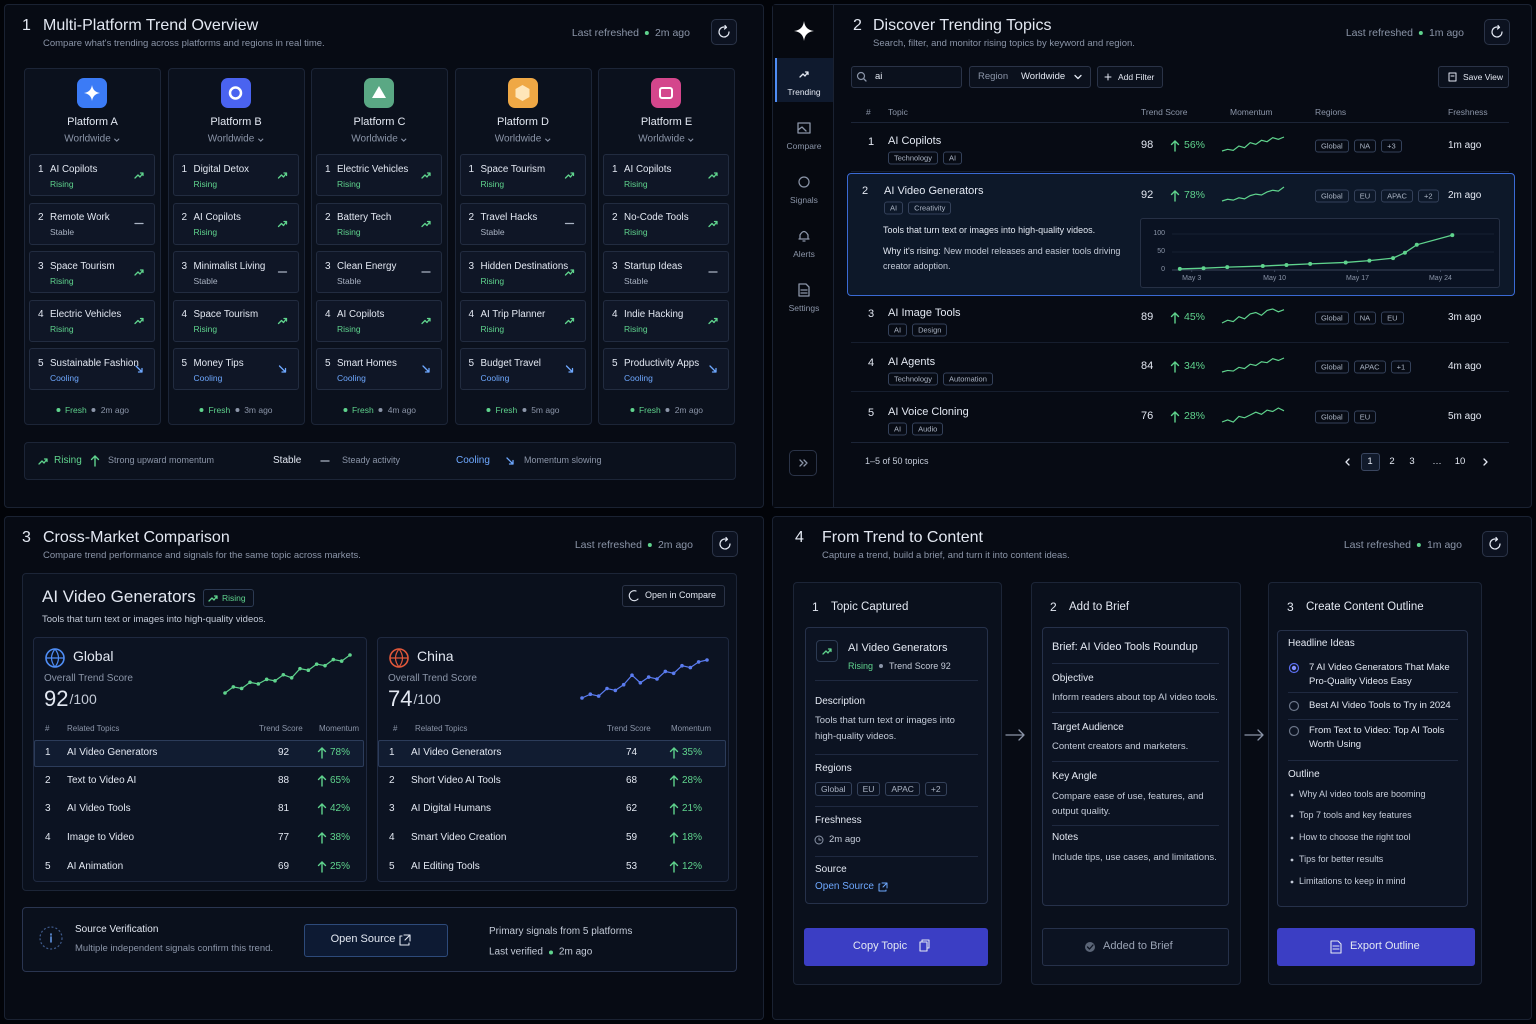  I want to click on momentum: 18%, so click(692, 837).